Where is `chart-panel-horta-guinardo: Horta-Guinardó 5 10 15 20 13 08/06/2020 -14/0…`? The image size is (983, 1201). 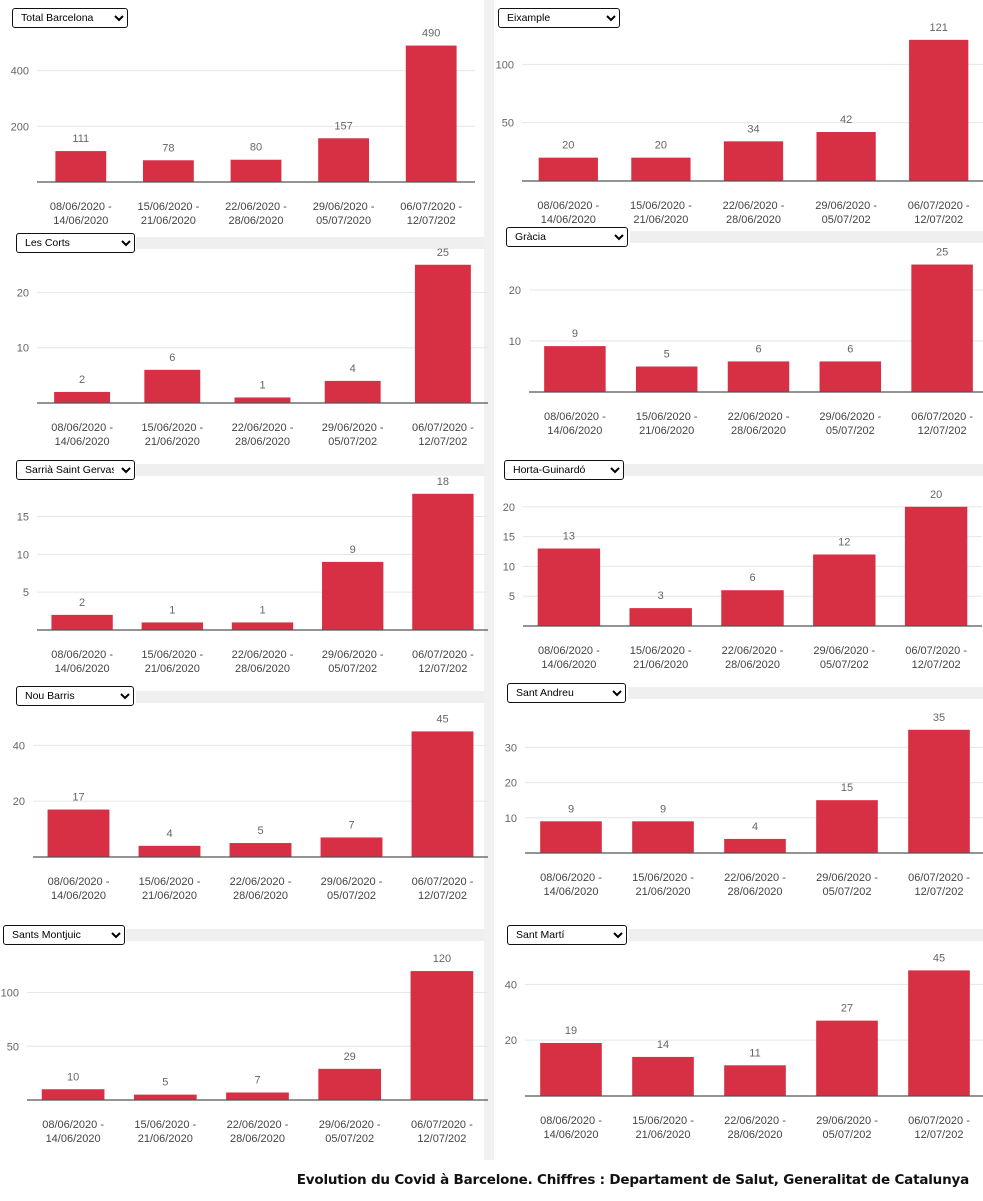
chart-panel-horta-guinardo: Horta-Guinardó 5 10 15 20 13 08/06/2020 -14/0… is located at coordinates (742, 565).